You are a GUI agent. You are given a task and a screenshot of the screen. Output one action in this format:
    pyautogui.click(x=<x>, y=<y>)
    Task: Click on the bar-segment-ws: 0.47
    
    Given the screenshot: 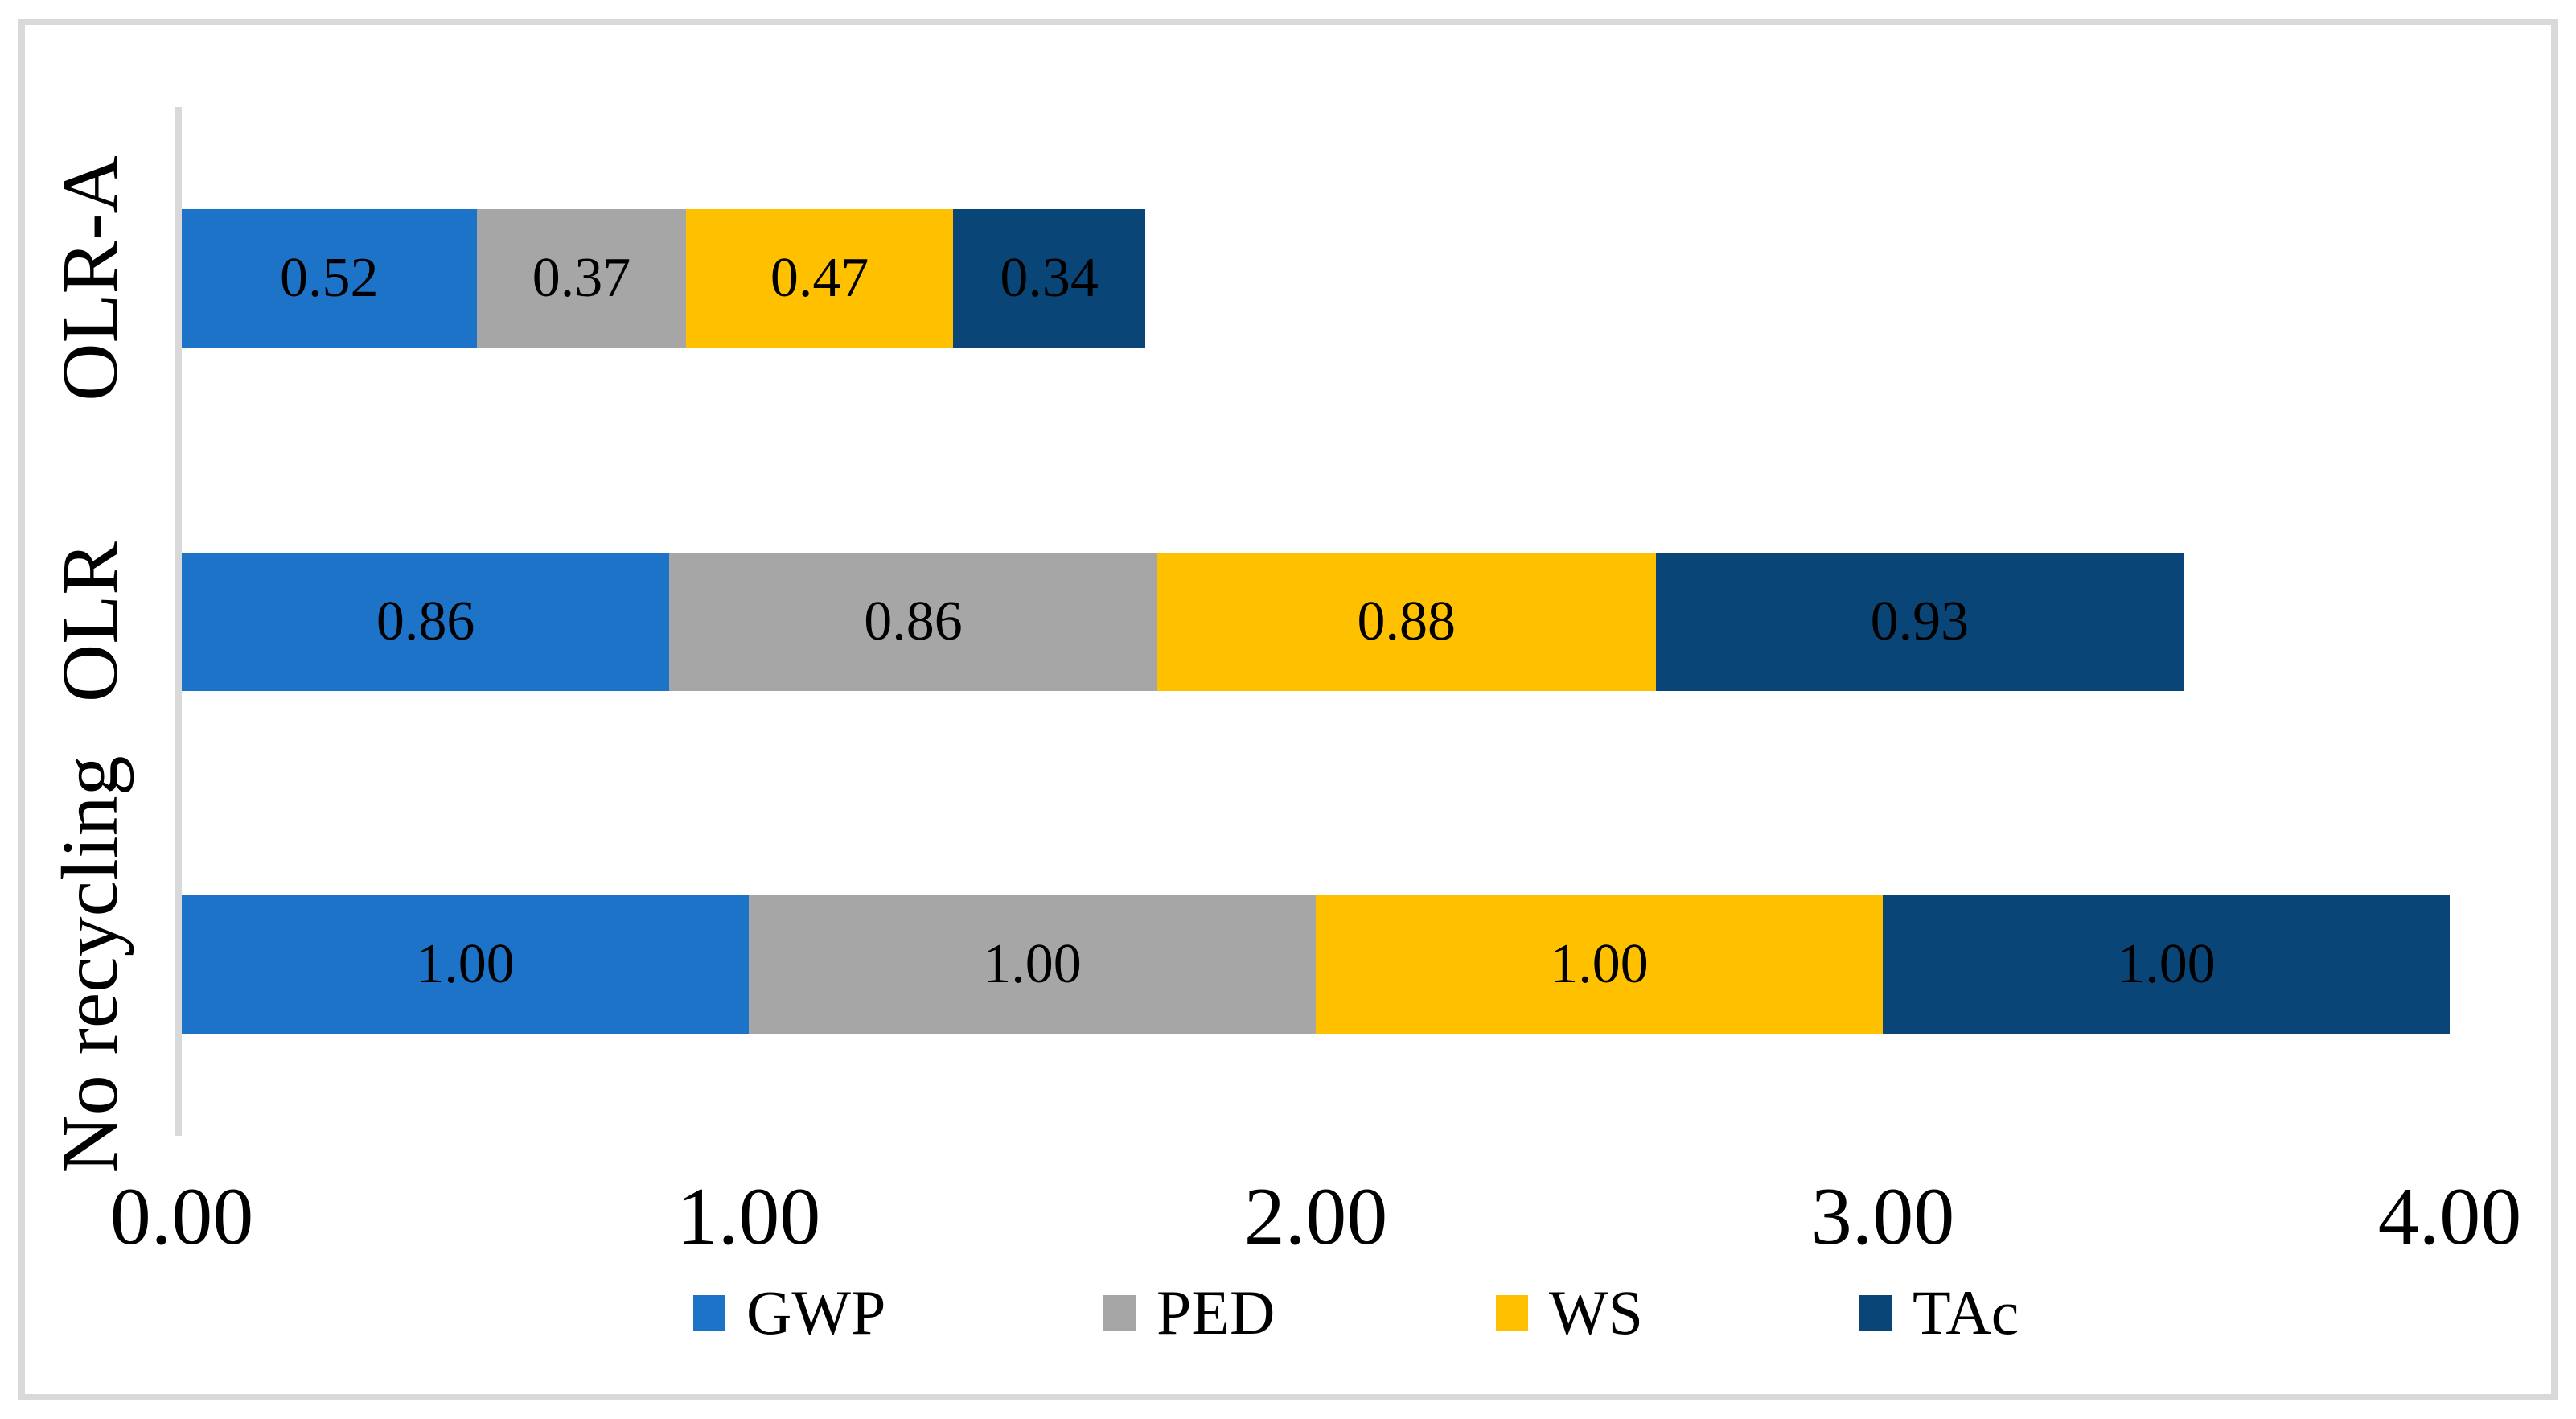 What is the action you would take?
    pyautogui.click(x=819, y=278)
    